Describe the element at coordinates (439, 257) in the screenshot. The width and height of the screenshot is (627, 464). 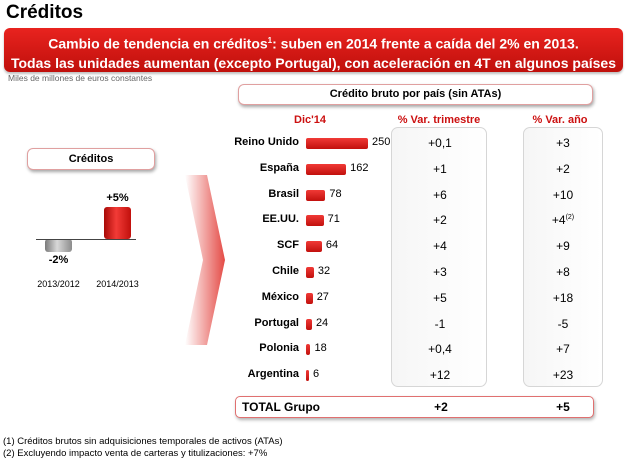
I see `quarter-panel` at that location.